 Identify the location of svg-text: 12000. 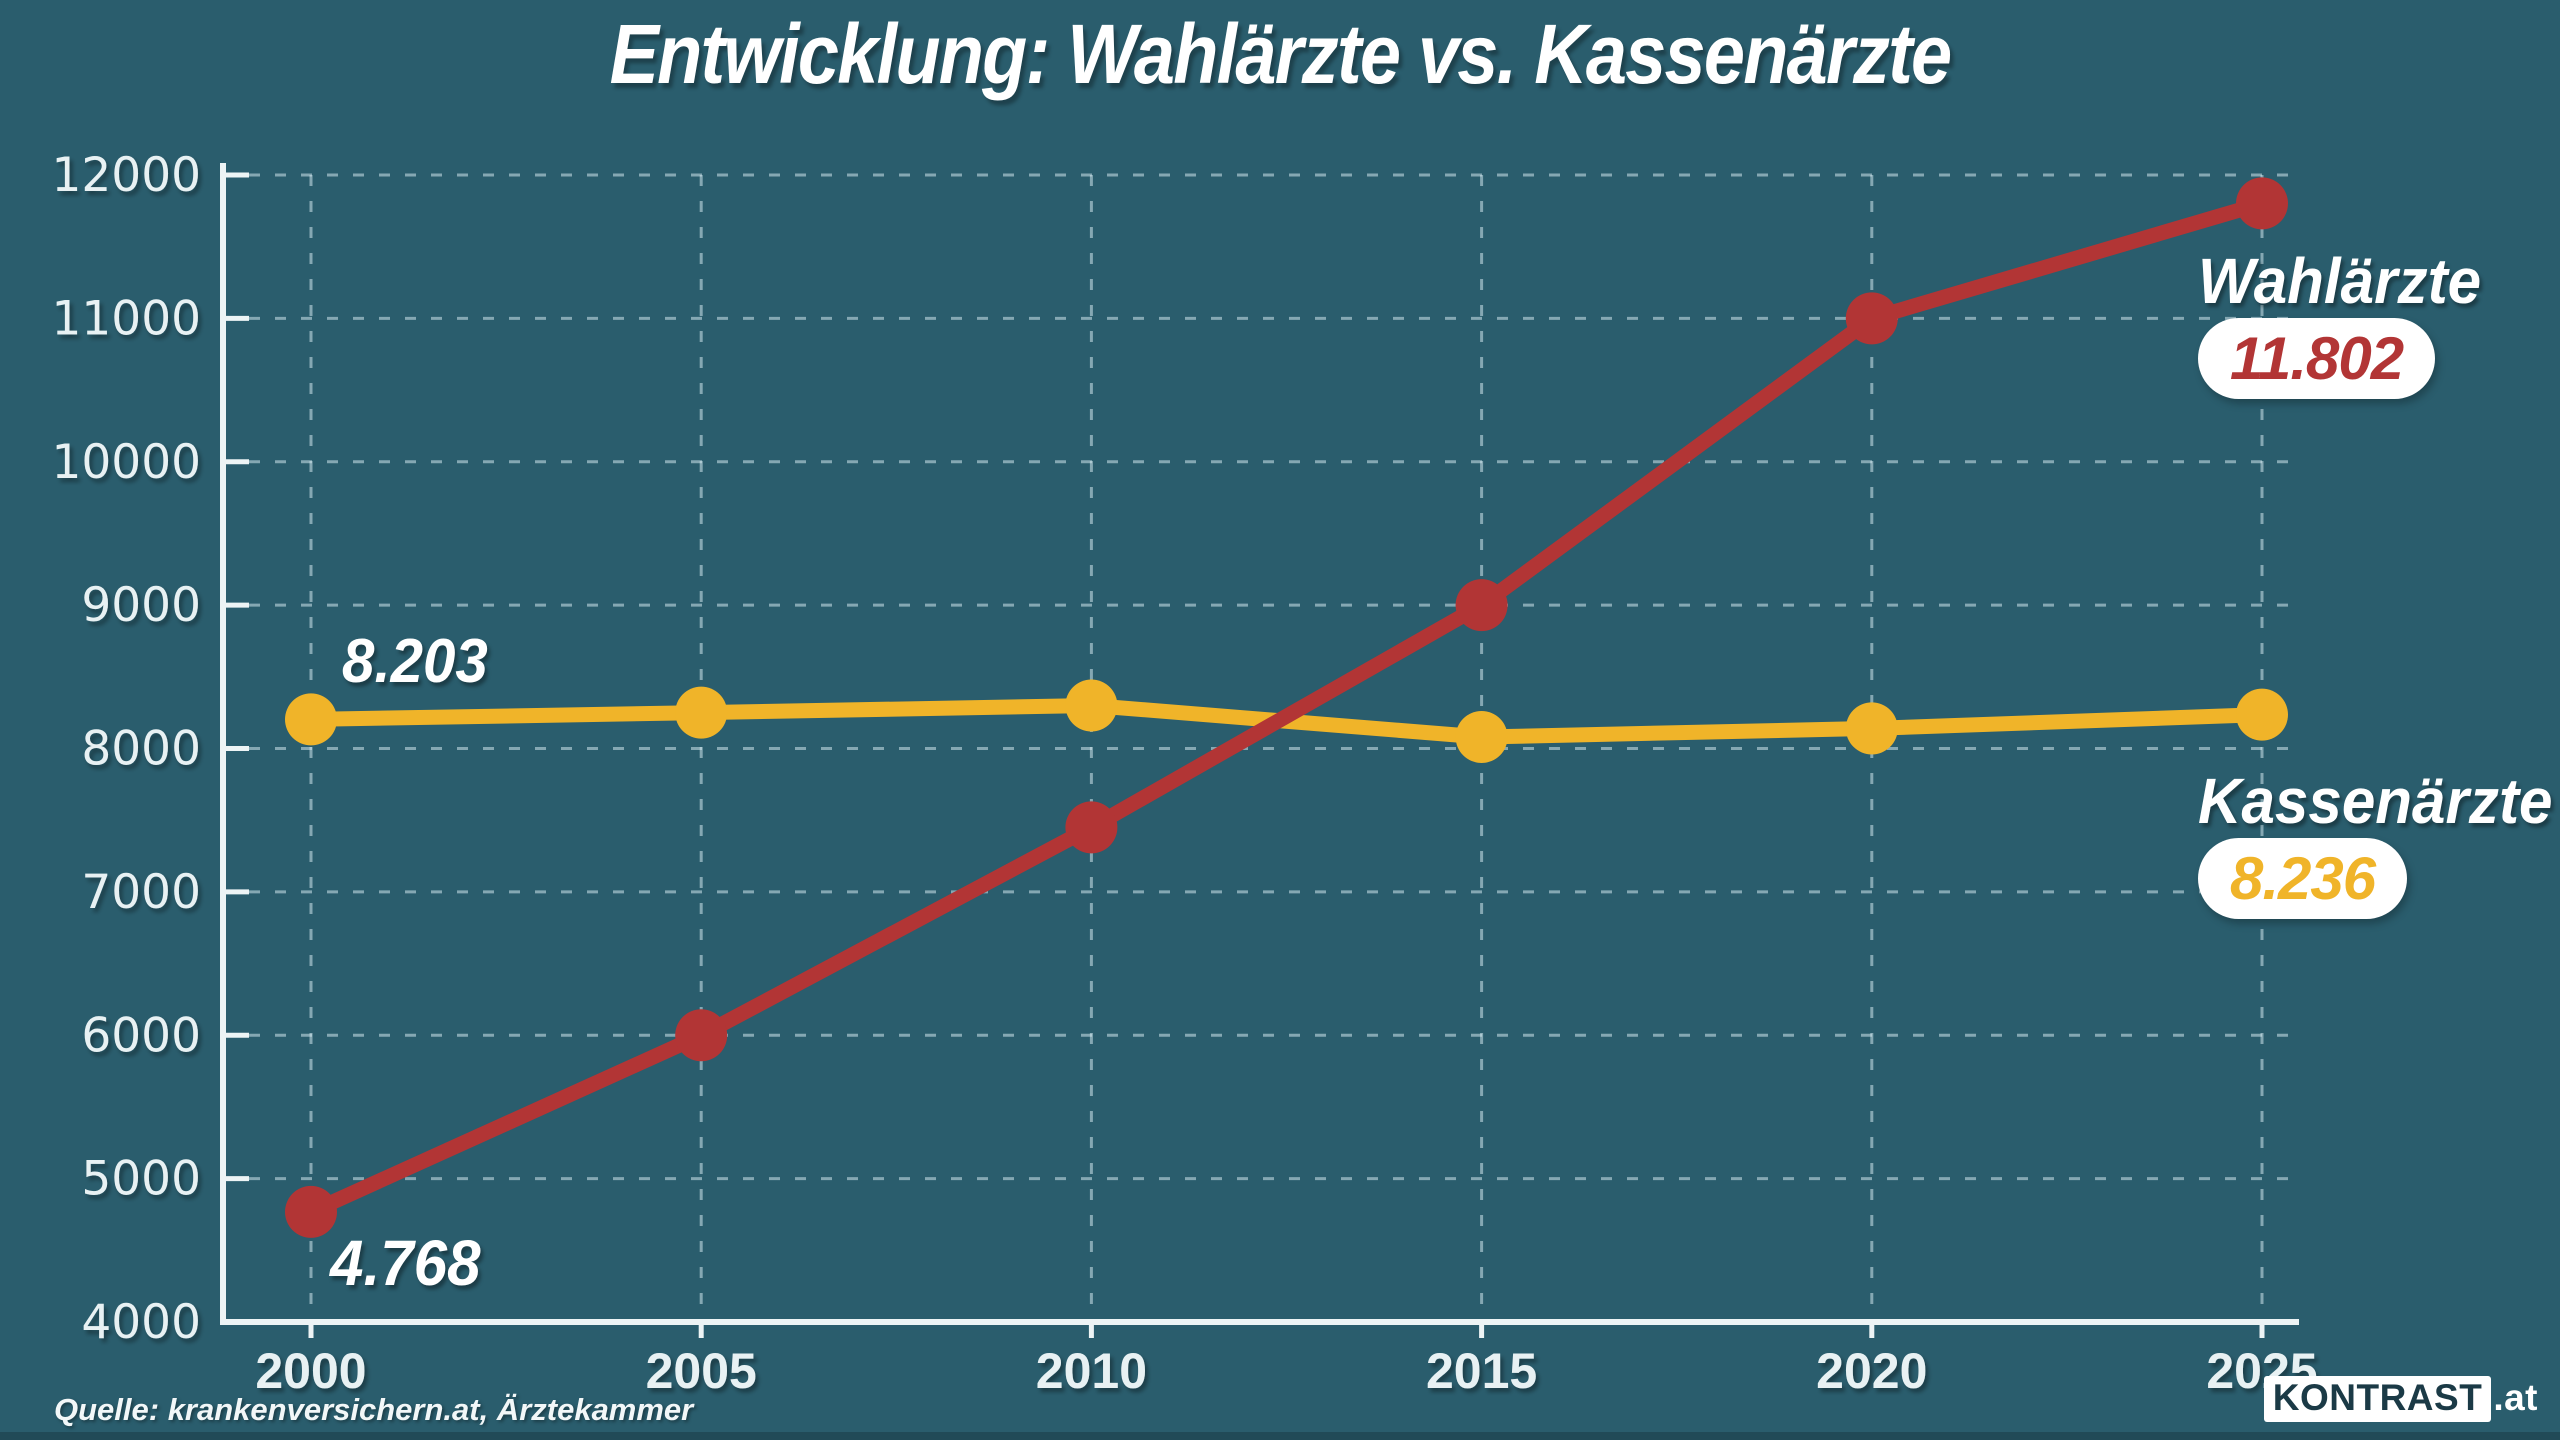
(126, 175).